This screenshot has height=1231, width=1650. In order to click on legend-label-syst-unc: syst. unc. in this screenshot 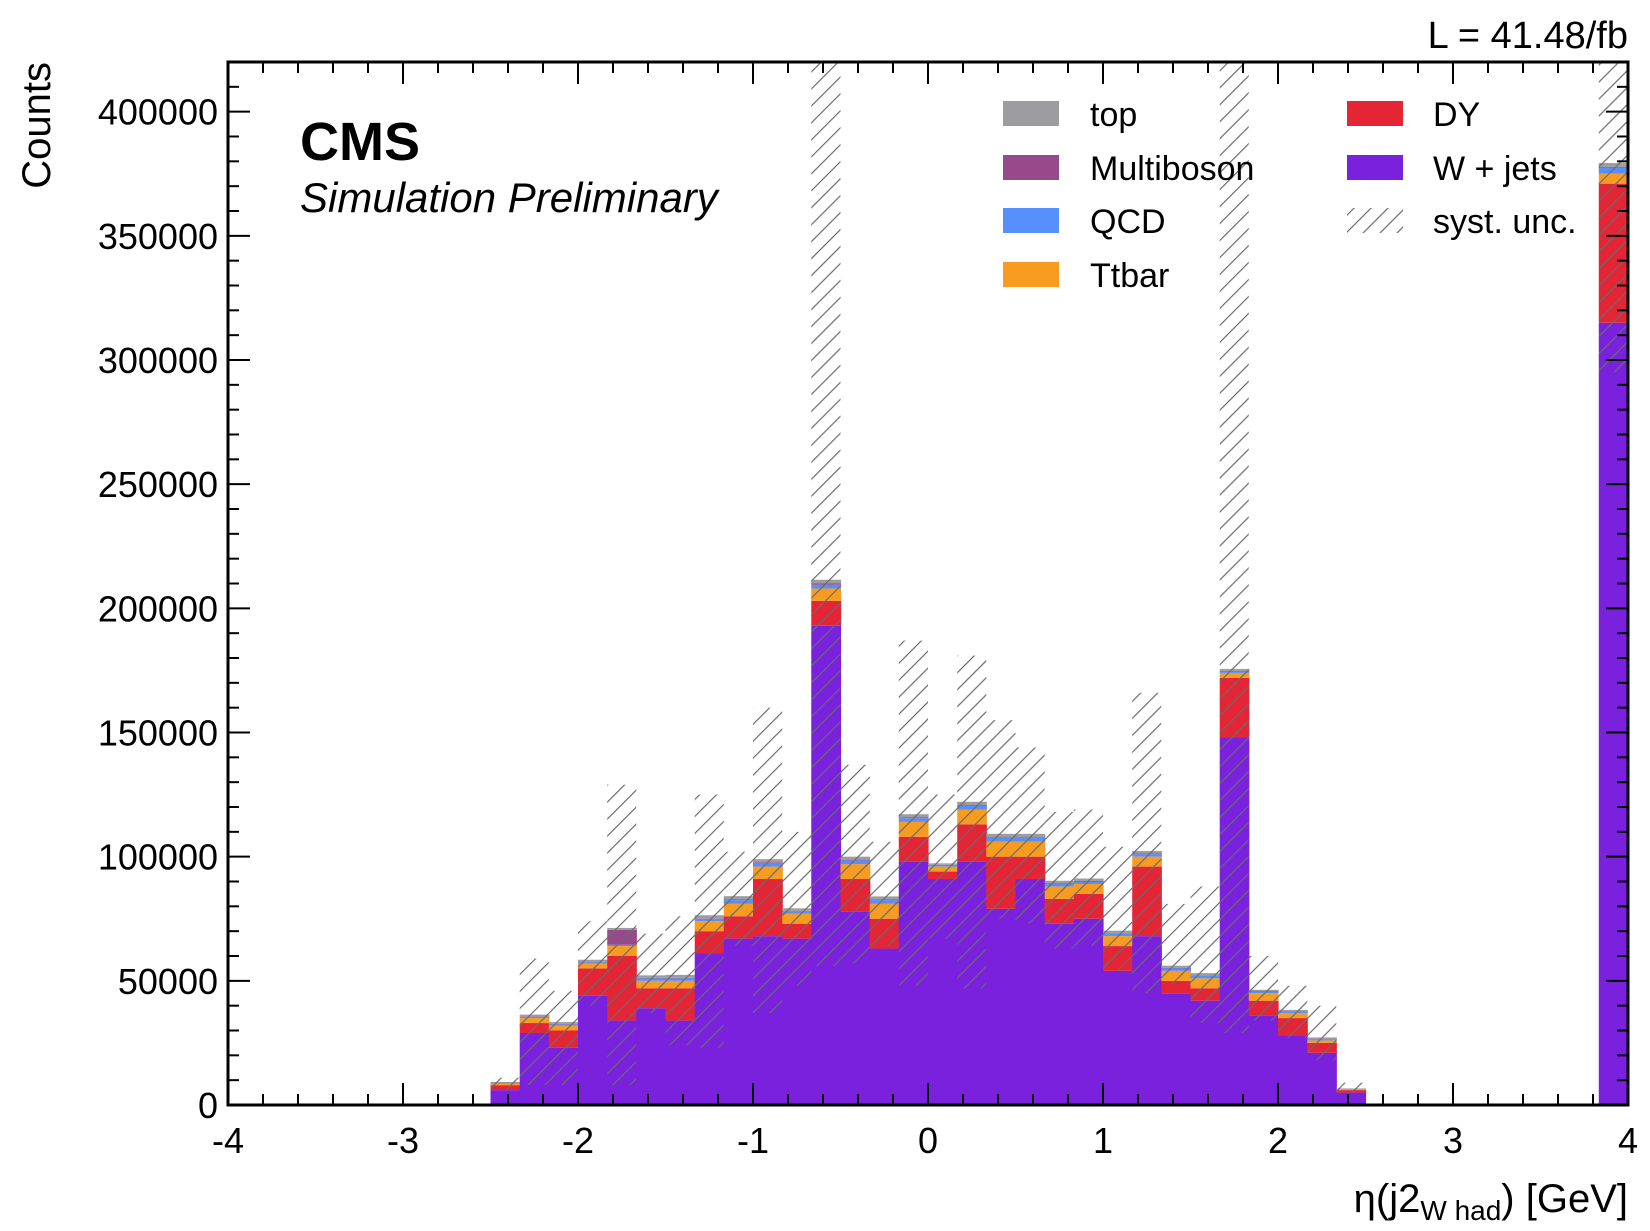, I will do `click(1505, 222)`.